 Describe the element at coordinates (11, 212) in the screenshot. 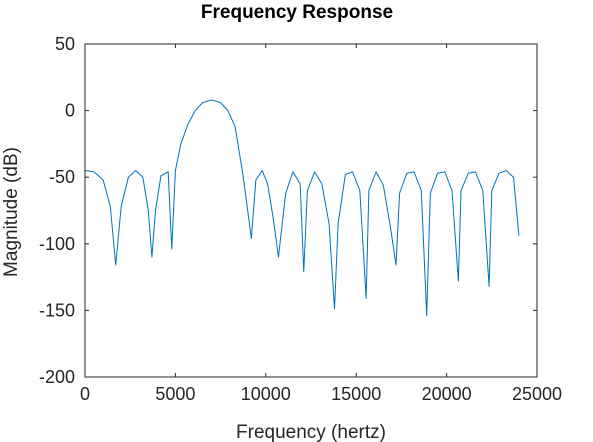

I see `y-axis-label: Magnitude (dB)` at that location.